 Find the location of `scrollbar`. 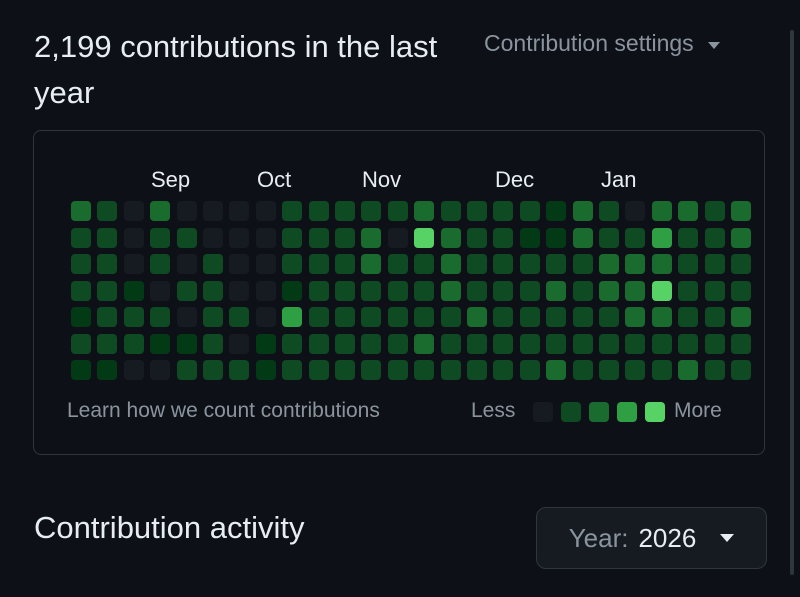

scrollbar is located at coordinates (792, 302).